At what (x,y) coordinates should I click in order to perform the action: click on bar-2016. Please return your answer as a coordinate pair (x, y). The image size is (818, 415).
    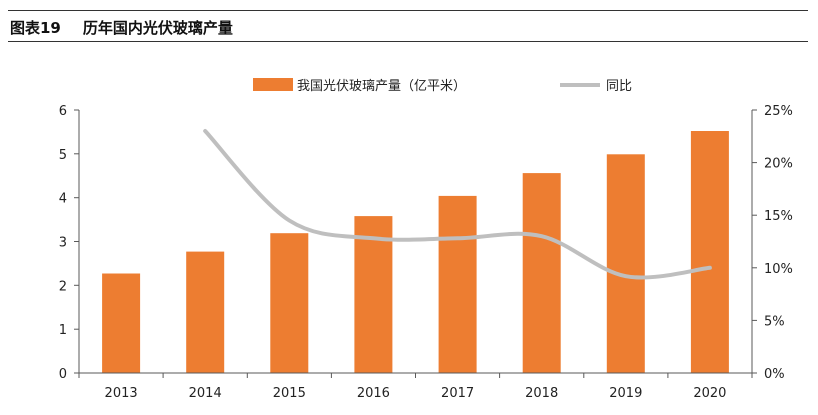
    Looking at the image, I should click on (373, 294).